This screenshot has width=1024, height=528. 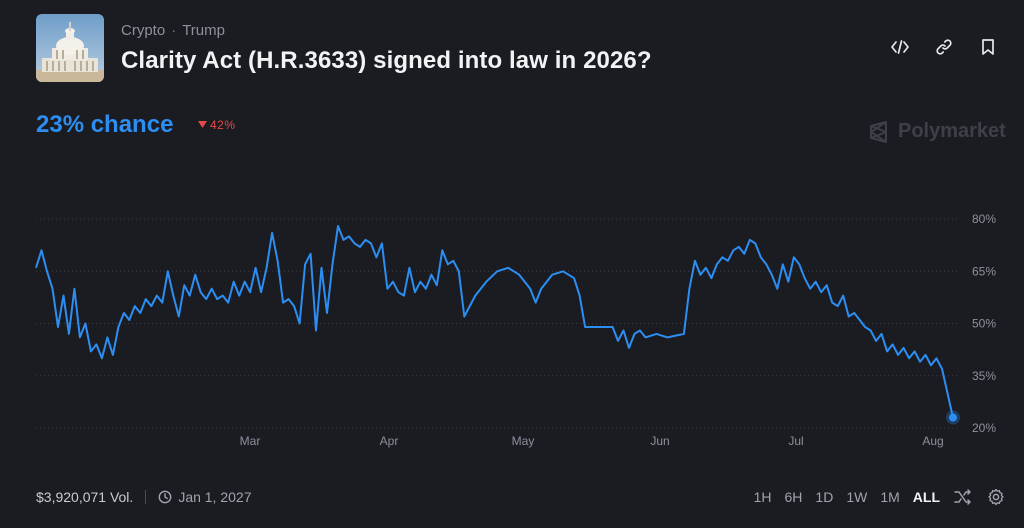 What do you see at coordinates (762, 497) in the screenshot?
I see `range-1h-button: 1H` at bounding box center [762, 497].